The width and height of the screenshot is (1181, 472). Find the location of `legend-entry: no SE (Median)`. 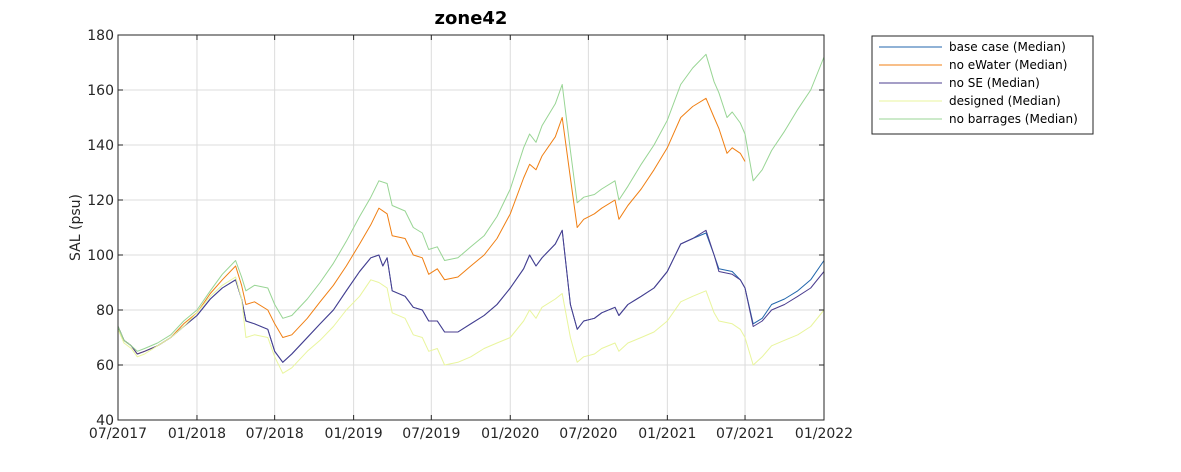

legend-entry: no SE (Median) is located at coordinates (994, 83).